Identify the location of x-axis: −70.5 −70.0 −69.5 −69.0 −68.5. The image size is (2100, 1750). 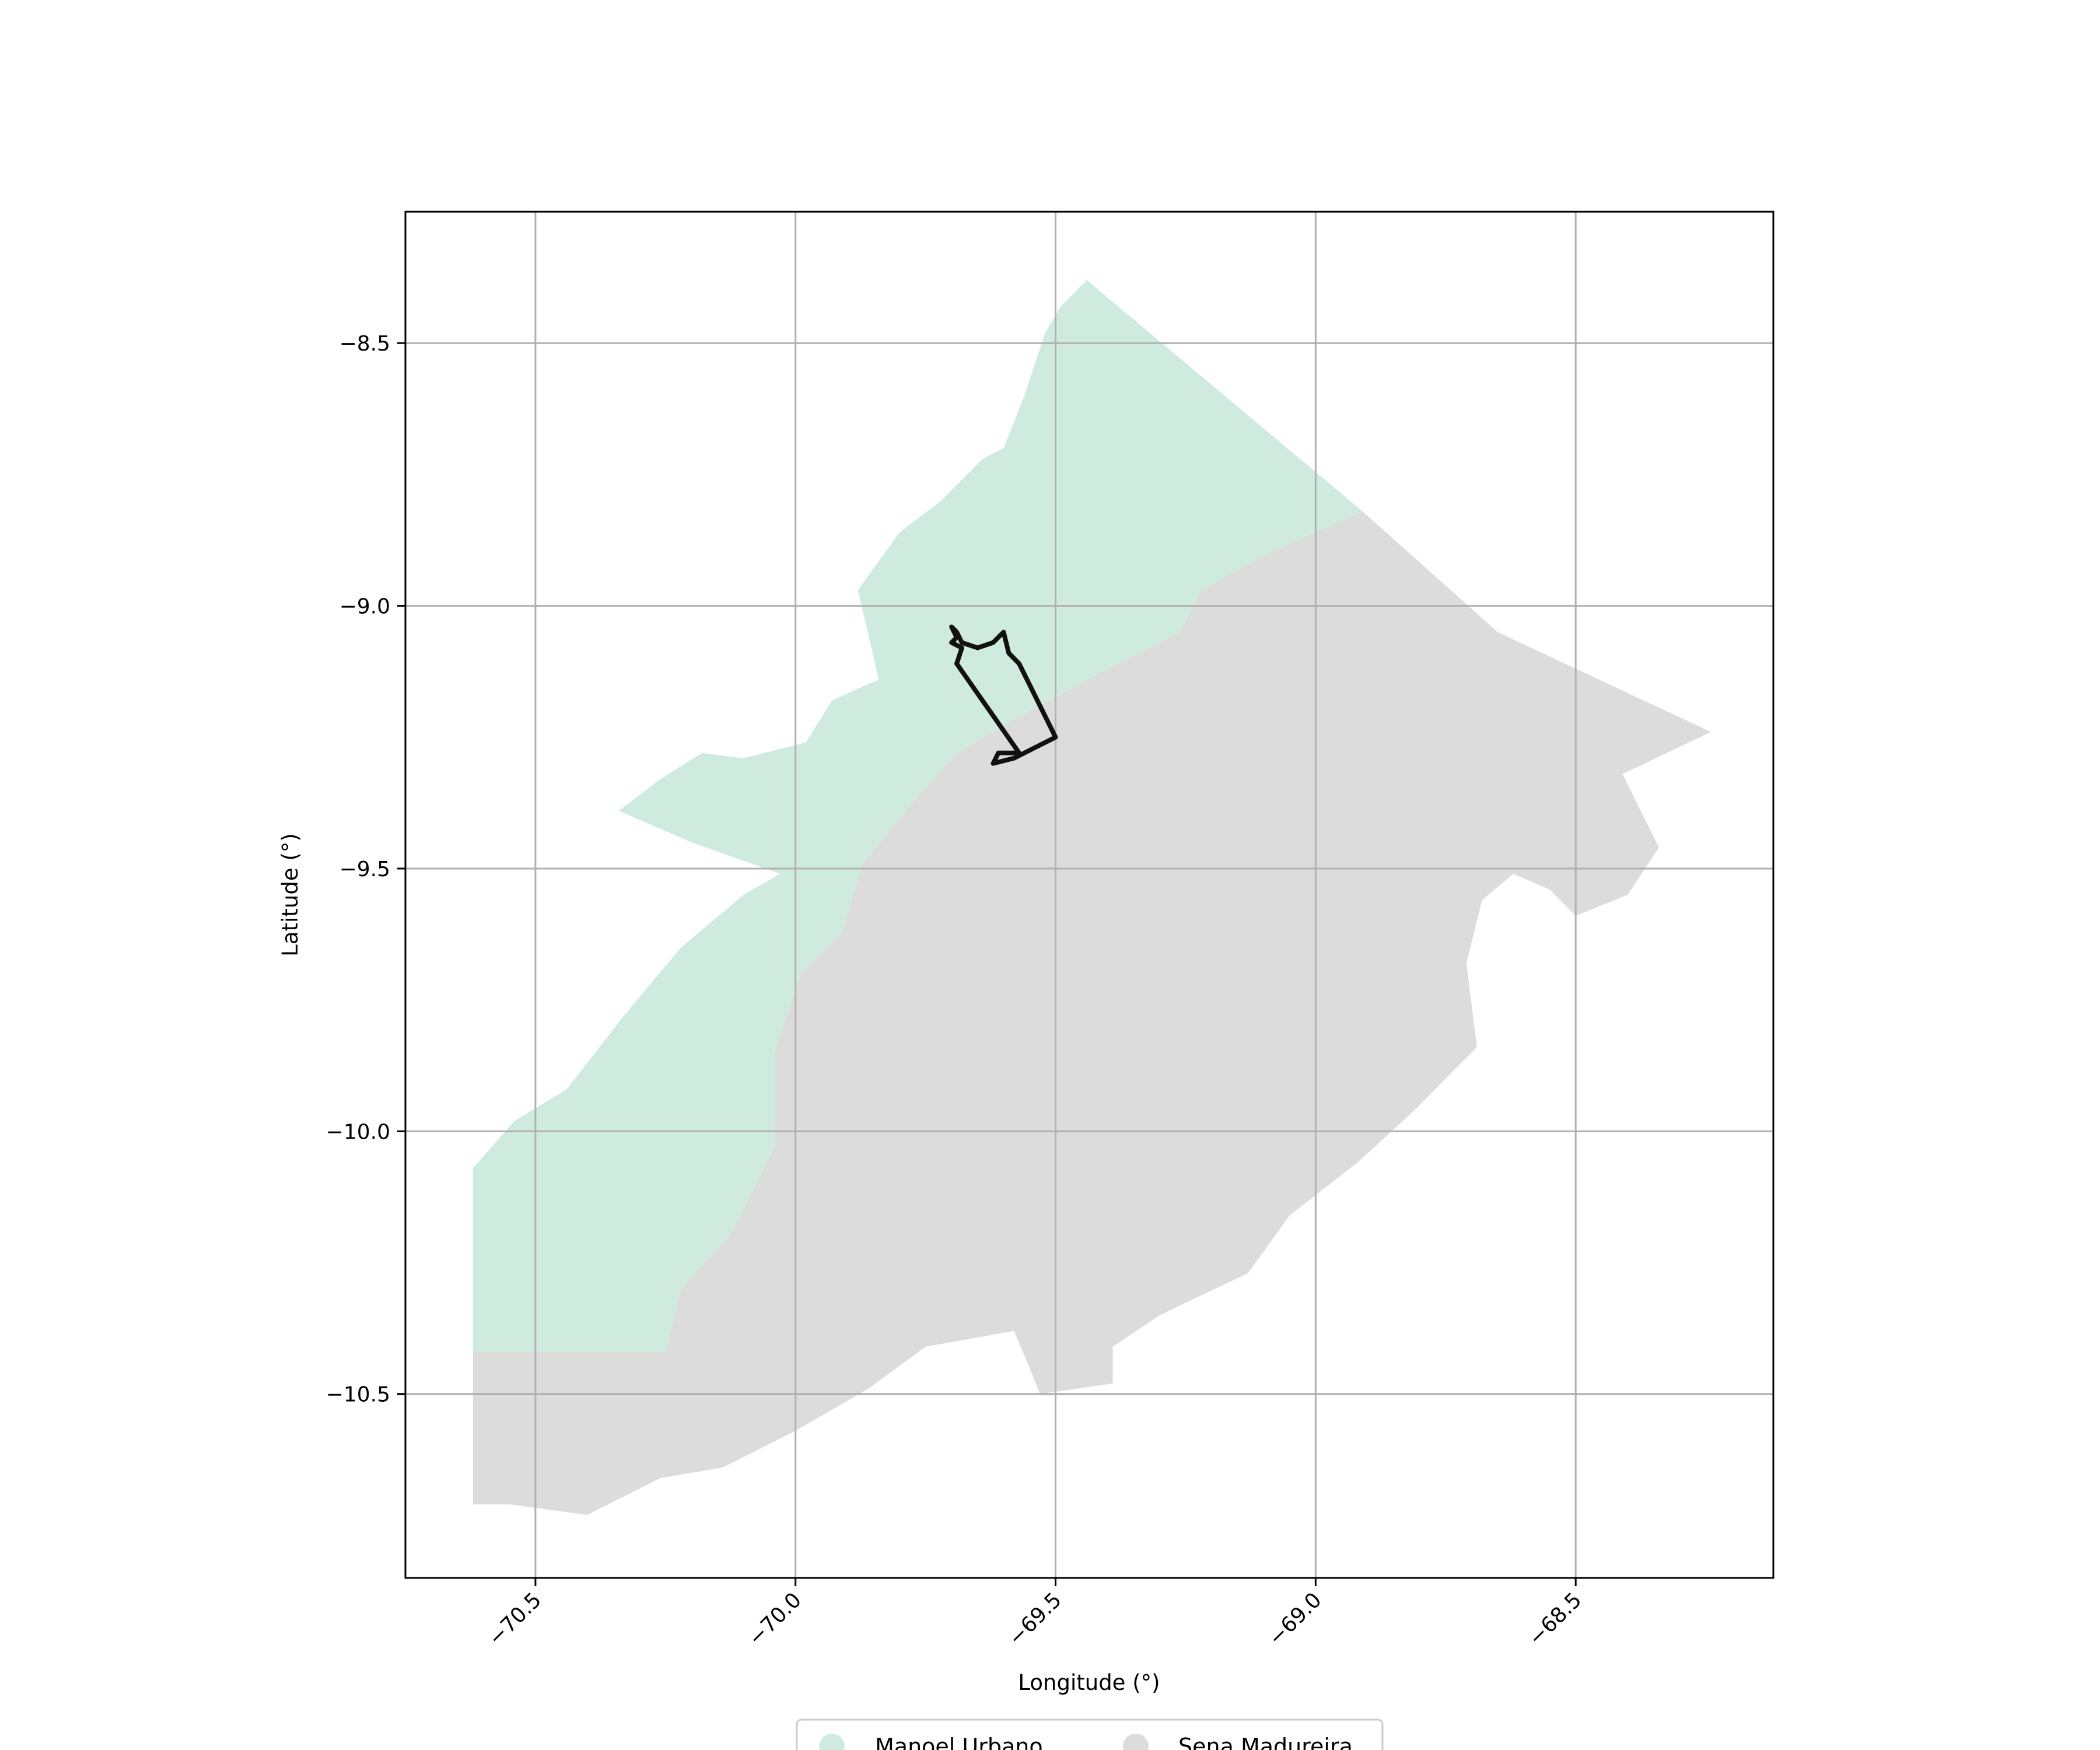
(1035, 1614).